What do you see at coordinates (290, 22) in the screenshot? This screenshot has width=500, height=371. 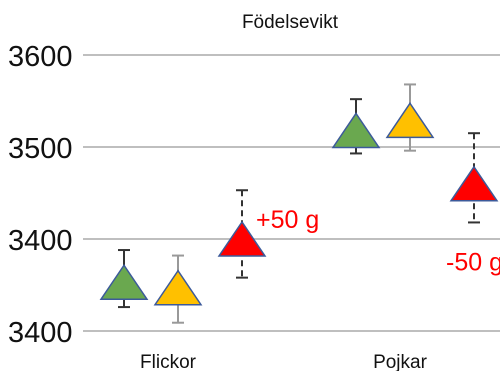 I see `chart-title: Födelsevikt` at bounding box center [290, 22].